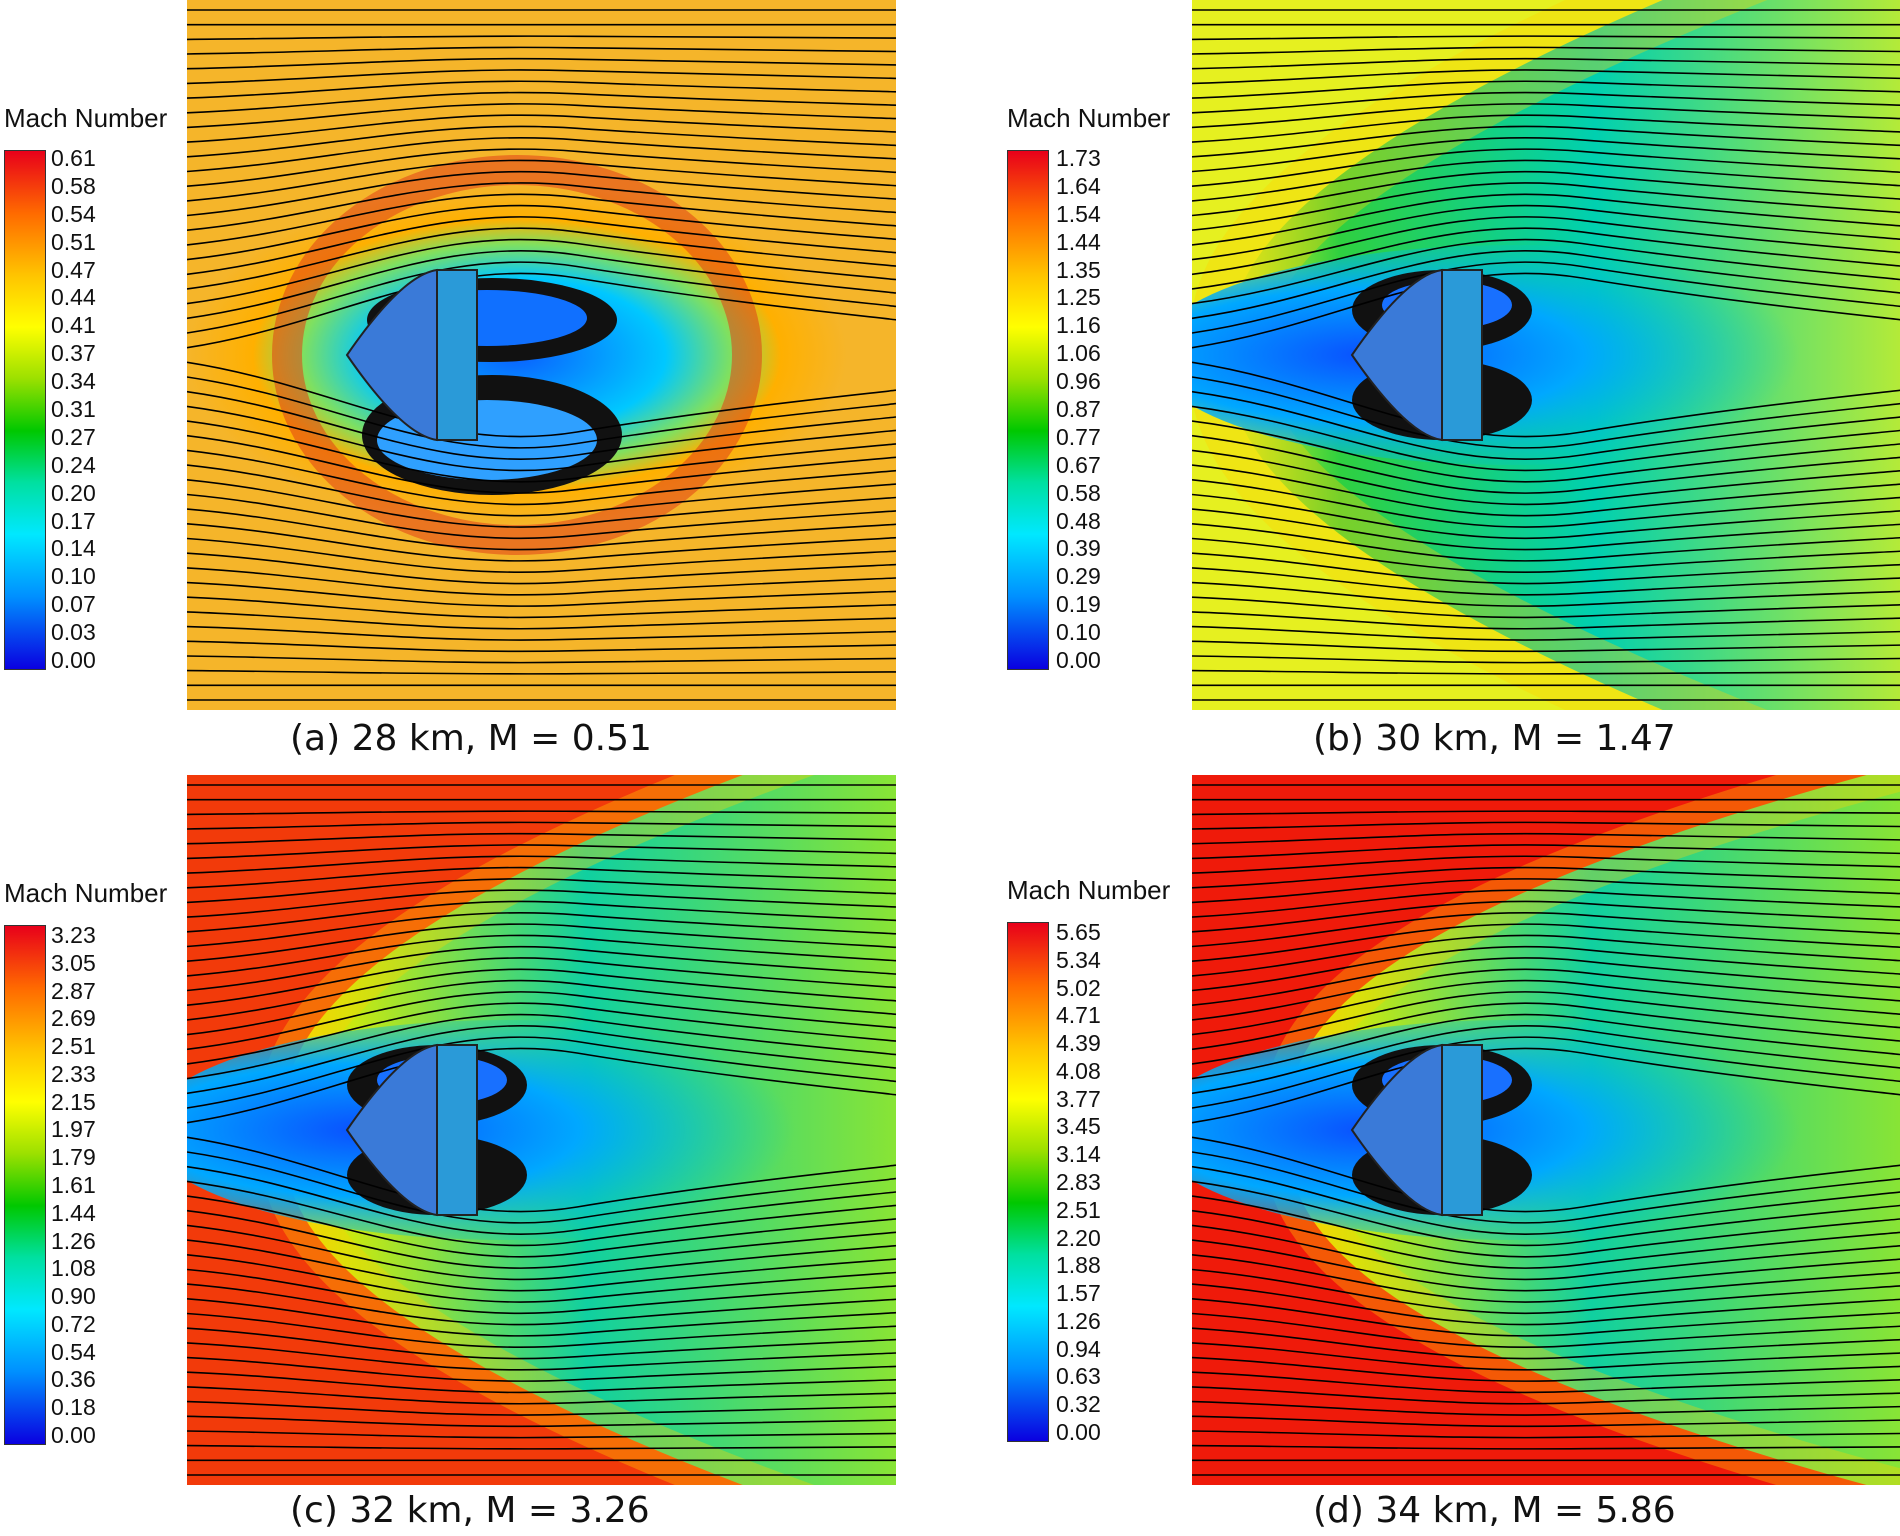 The height and width of the screenshot is (1536, 1900). What do you see at coordinates (1078, 1348) in the screenshot?
I see `tick-label: 0.94` at bounding box center [1078, 1348].